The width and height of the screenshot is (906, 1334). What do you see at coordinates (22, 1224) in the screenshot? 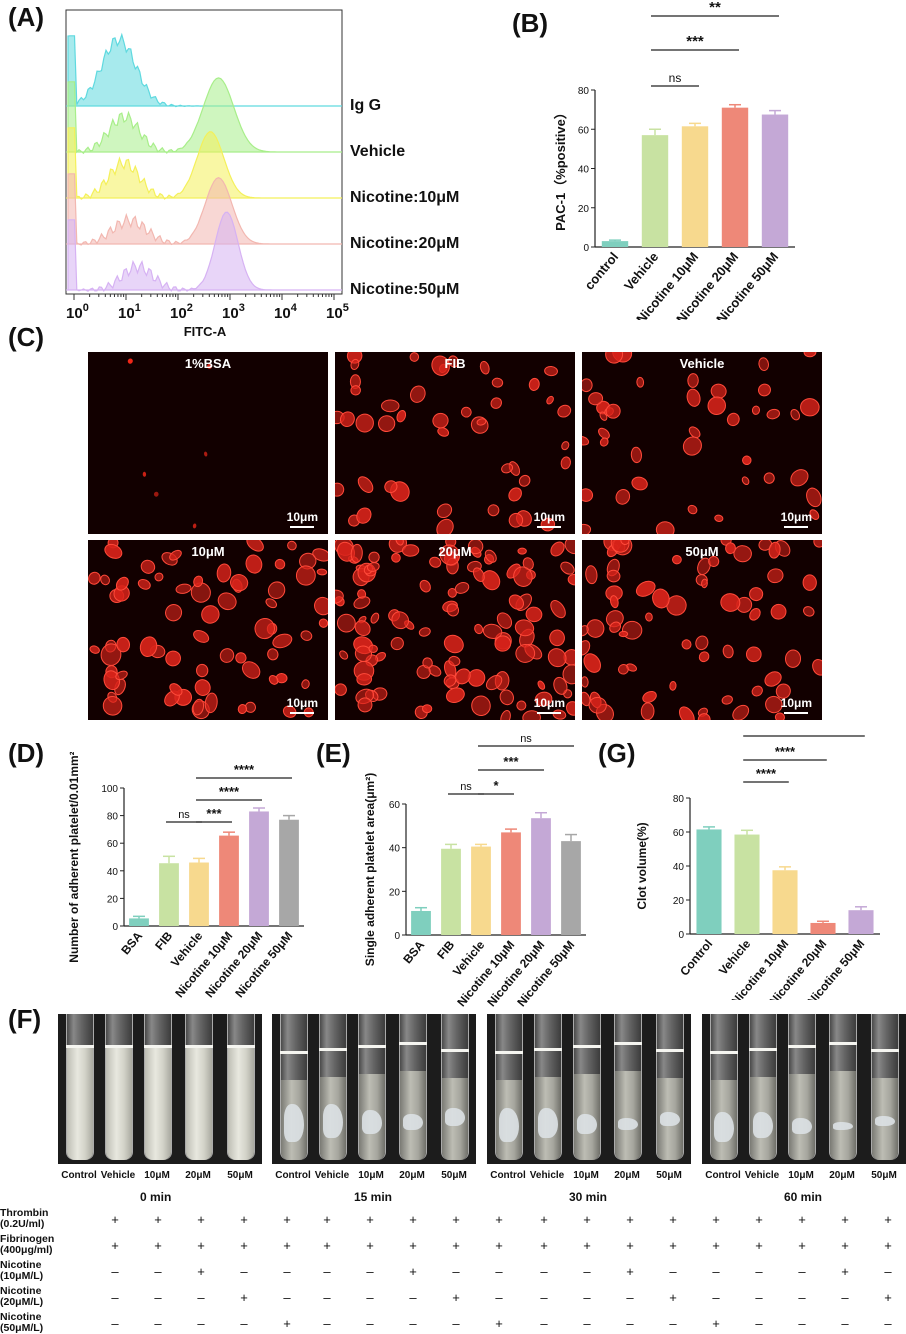
I see `condition-row-label-line: (0.2U/ml)` at bounding box center [22, 1224].